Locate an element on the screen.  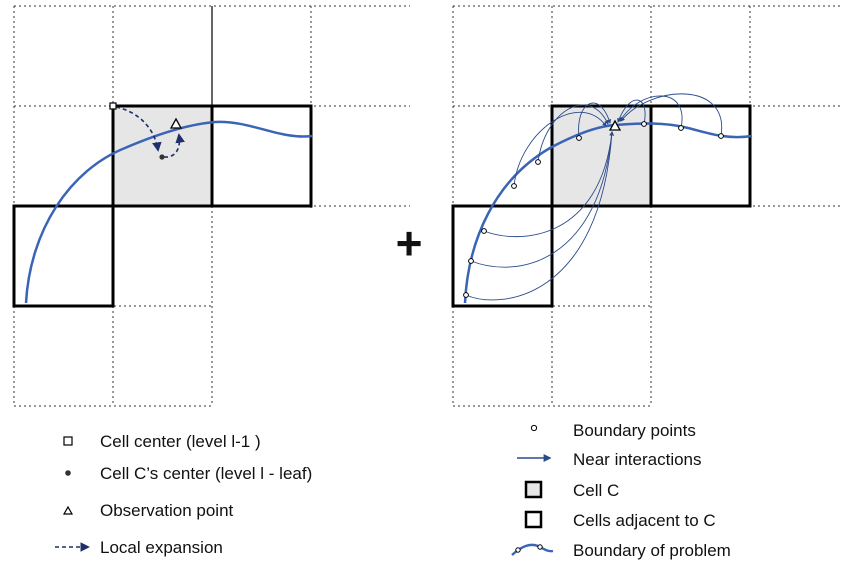
legend-adjacent-cells: Cells adjacent to C is located at coordinates (644, 520).